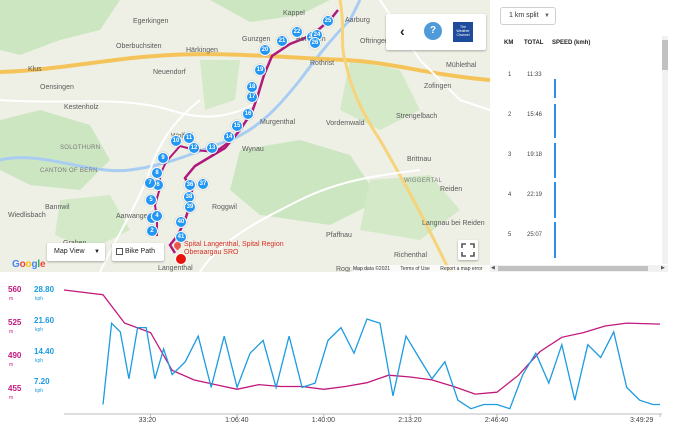 Image resolution: width=700 pixels, height=429 pixels. What do you see at coordinates (282, 41) in the screenshot?
I see `km-marker: 21` at bounding box center [282, 41].